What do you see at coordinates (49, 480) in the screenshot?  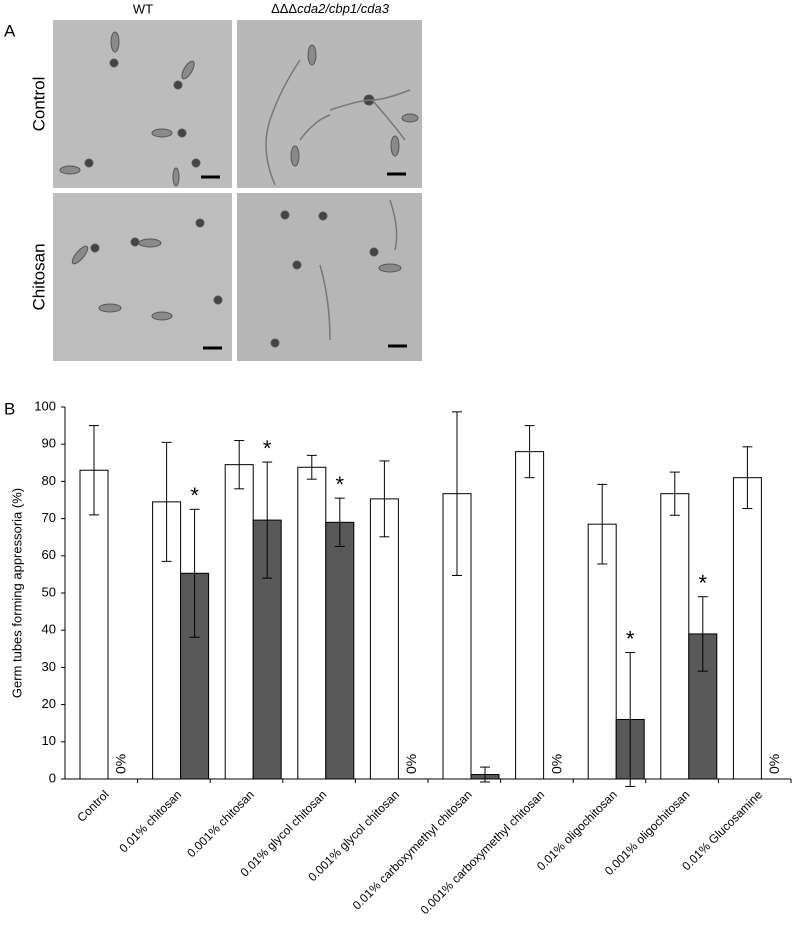 I see `y-tick-label: 80` at bounding box center [49, 480].